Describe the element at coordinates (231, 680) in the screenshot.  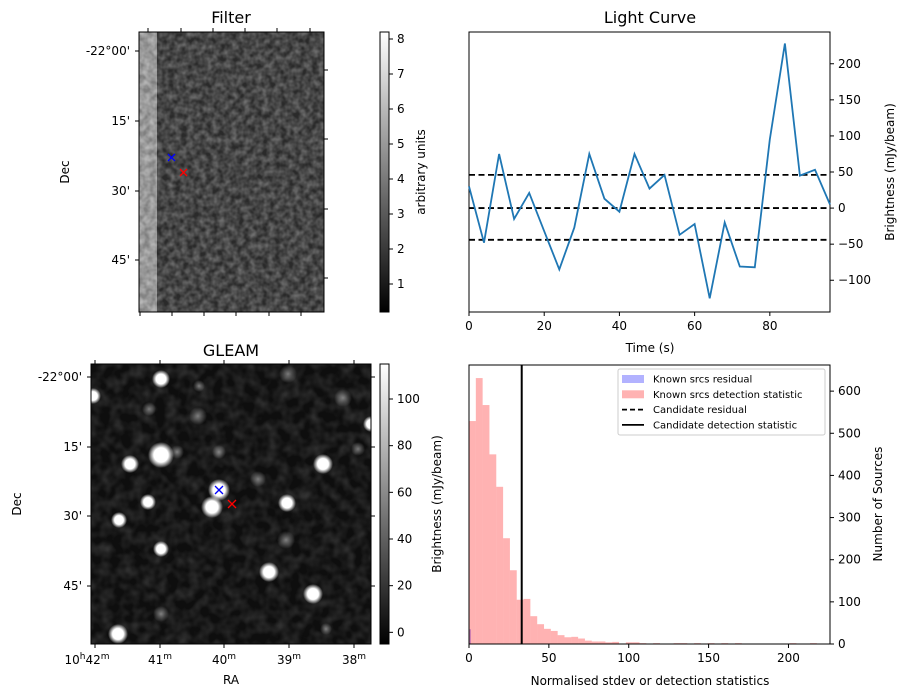
I see `gleam-xlabel: RA` at that location.